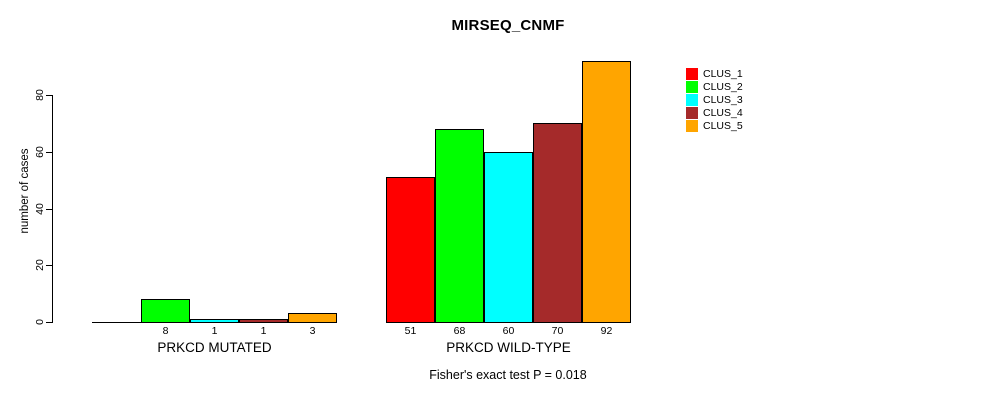 The height and width of the screenshot is (400, 990). I want to click on legend-item: CLUS_4, so click(714, 112).